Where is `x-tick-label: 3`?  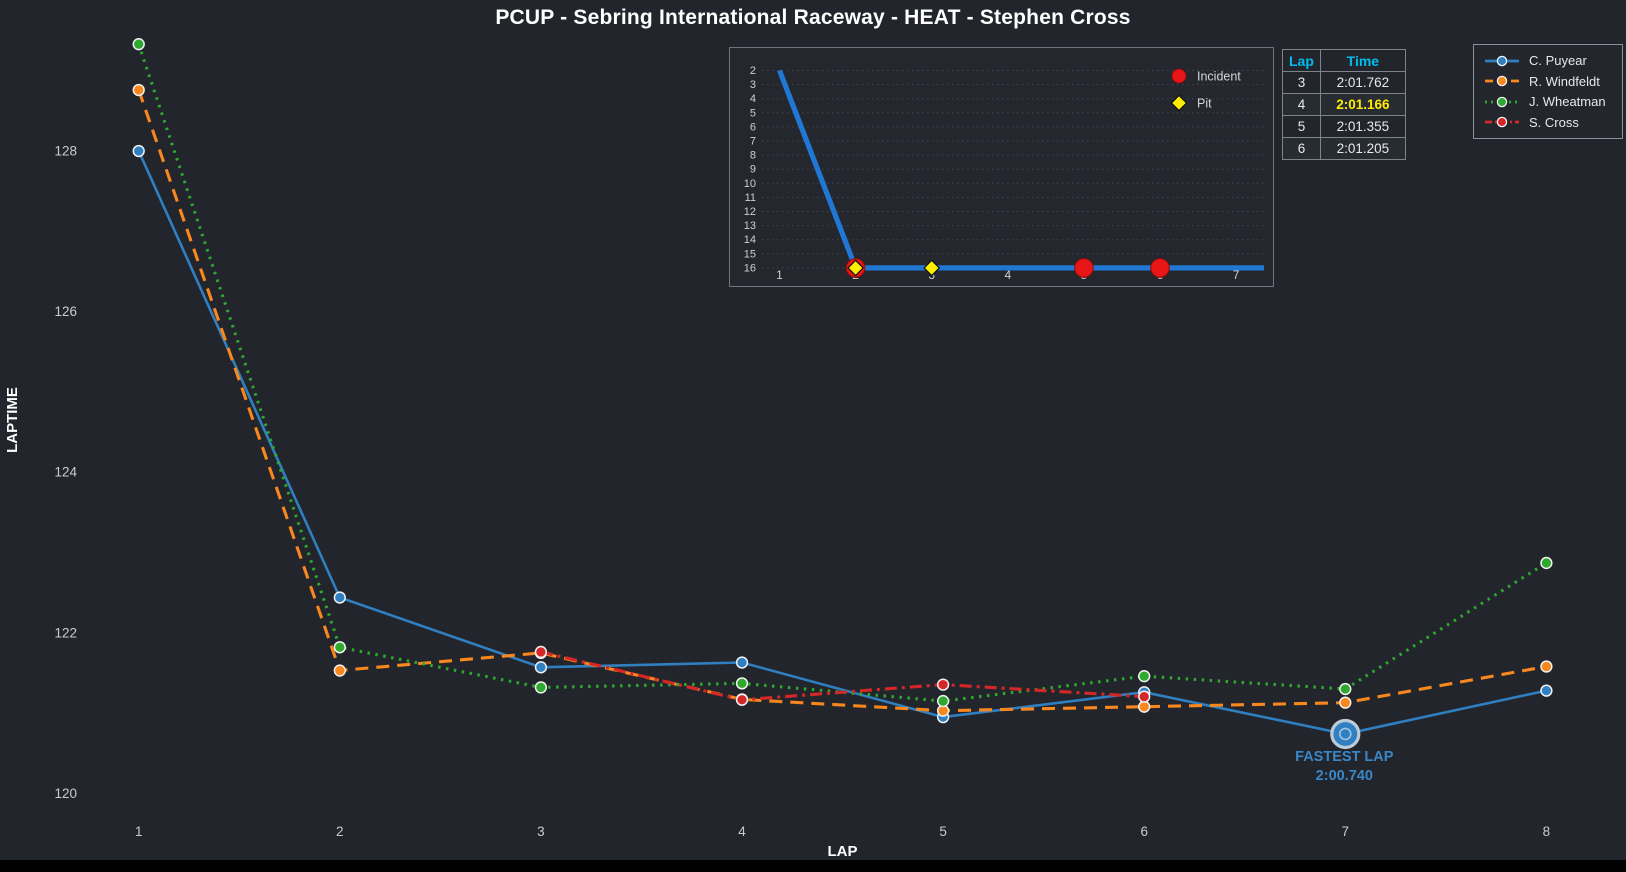
x-tick-label: 3 is located at coordinates (541, 831).